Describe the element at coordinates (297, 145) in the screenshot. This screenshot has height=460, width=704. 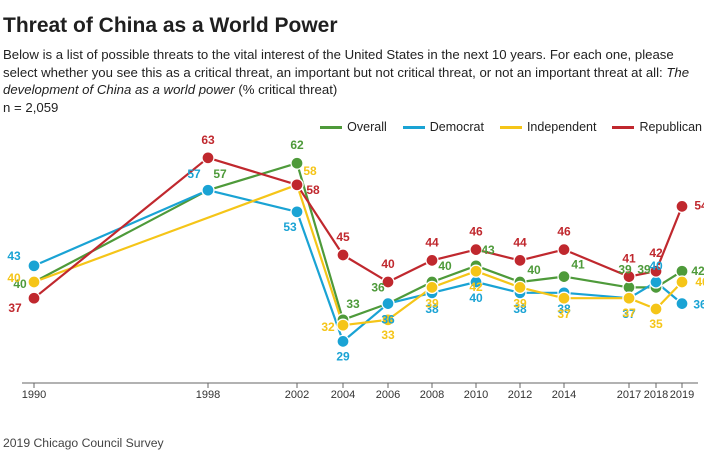
I see `data-label-overall-2002: 62` at that location.